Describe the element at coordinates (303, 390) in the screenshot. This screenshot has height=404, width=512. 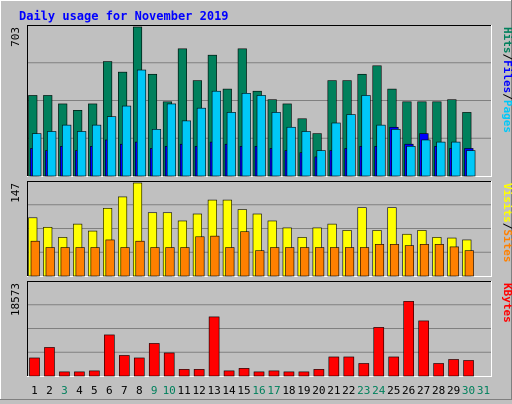
I see `x-tick-label-day-19: 19` at that location.